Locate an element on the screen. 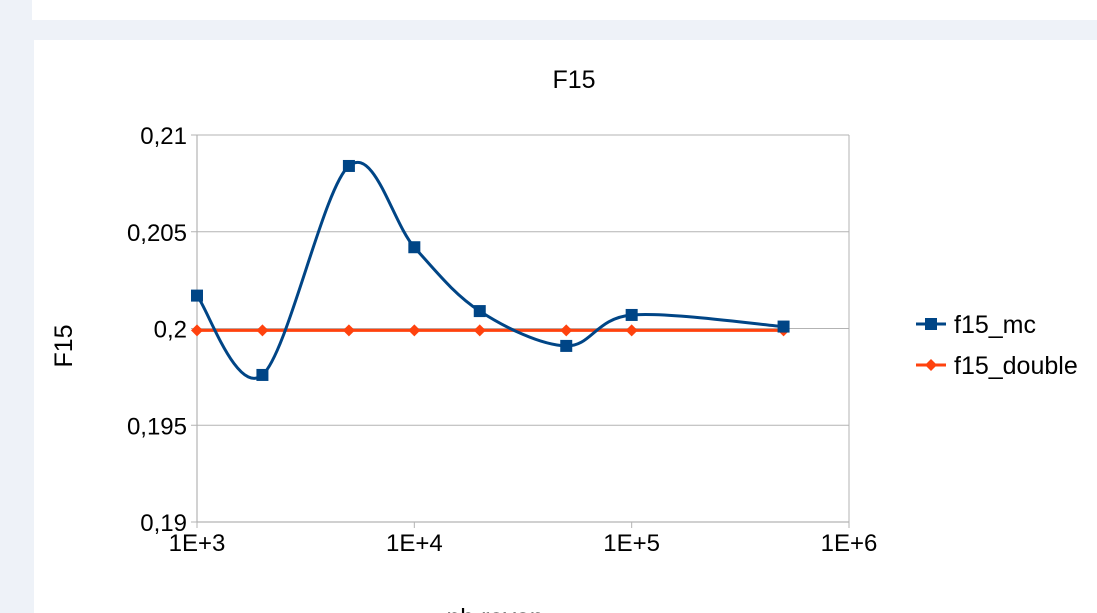 The image size is (1097, 613). legend-marker-f15_mc is located at coordinates (931, 324).